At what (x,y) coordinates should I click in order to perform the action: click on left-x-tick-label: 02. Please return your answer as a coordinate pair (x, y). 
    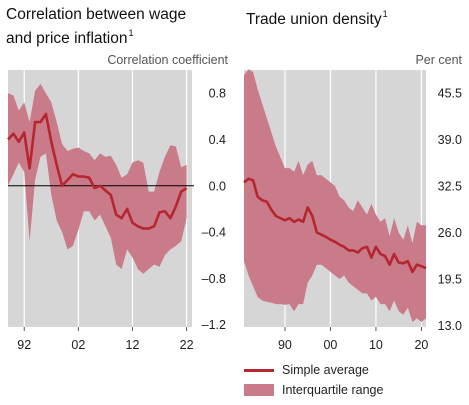
    Looking at the image, I should click on (78, 345).